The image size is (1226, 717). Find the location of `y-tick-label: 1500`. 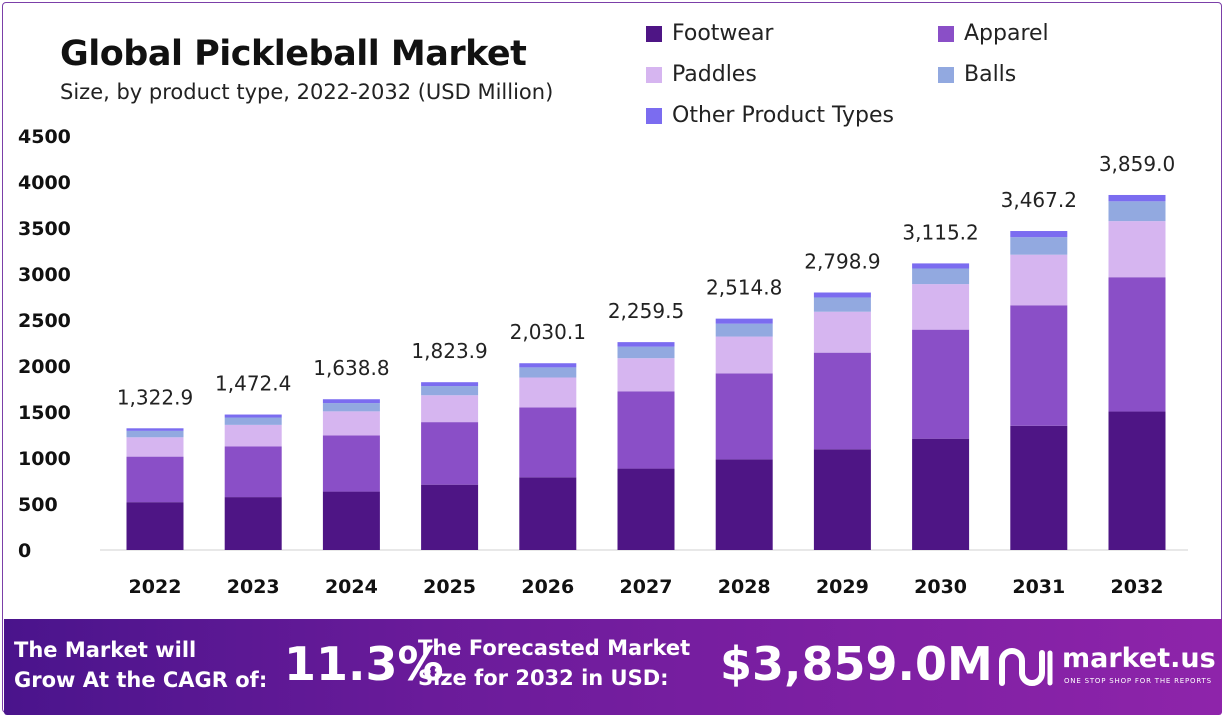

y-tick-label: 1500 is located at coordinates (44, 413).